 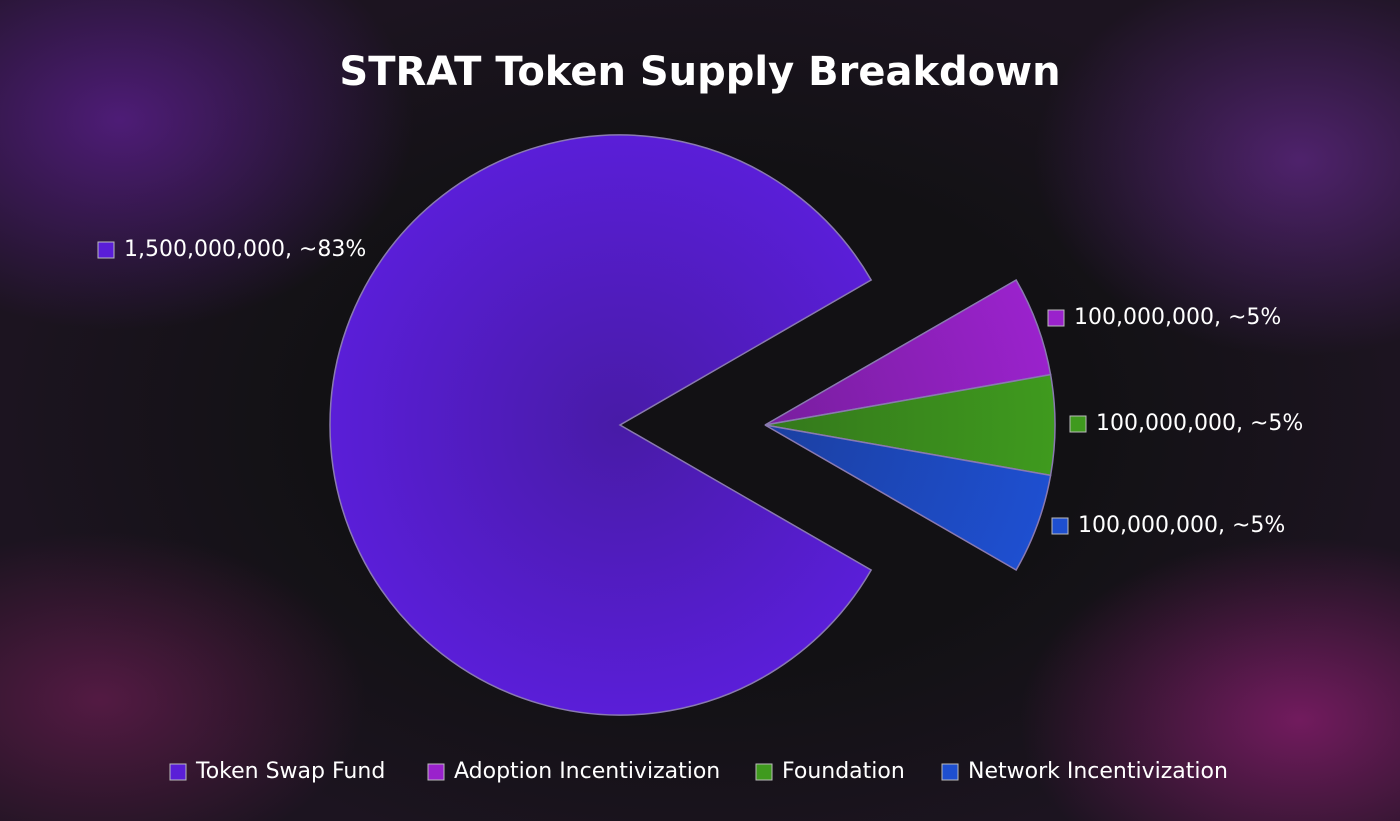 What do you see at coordinates (1098, 771) in the screenshot?
I see `legend-label: Network Incentivization` at bounding box center [1098, 771].